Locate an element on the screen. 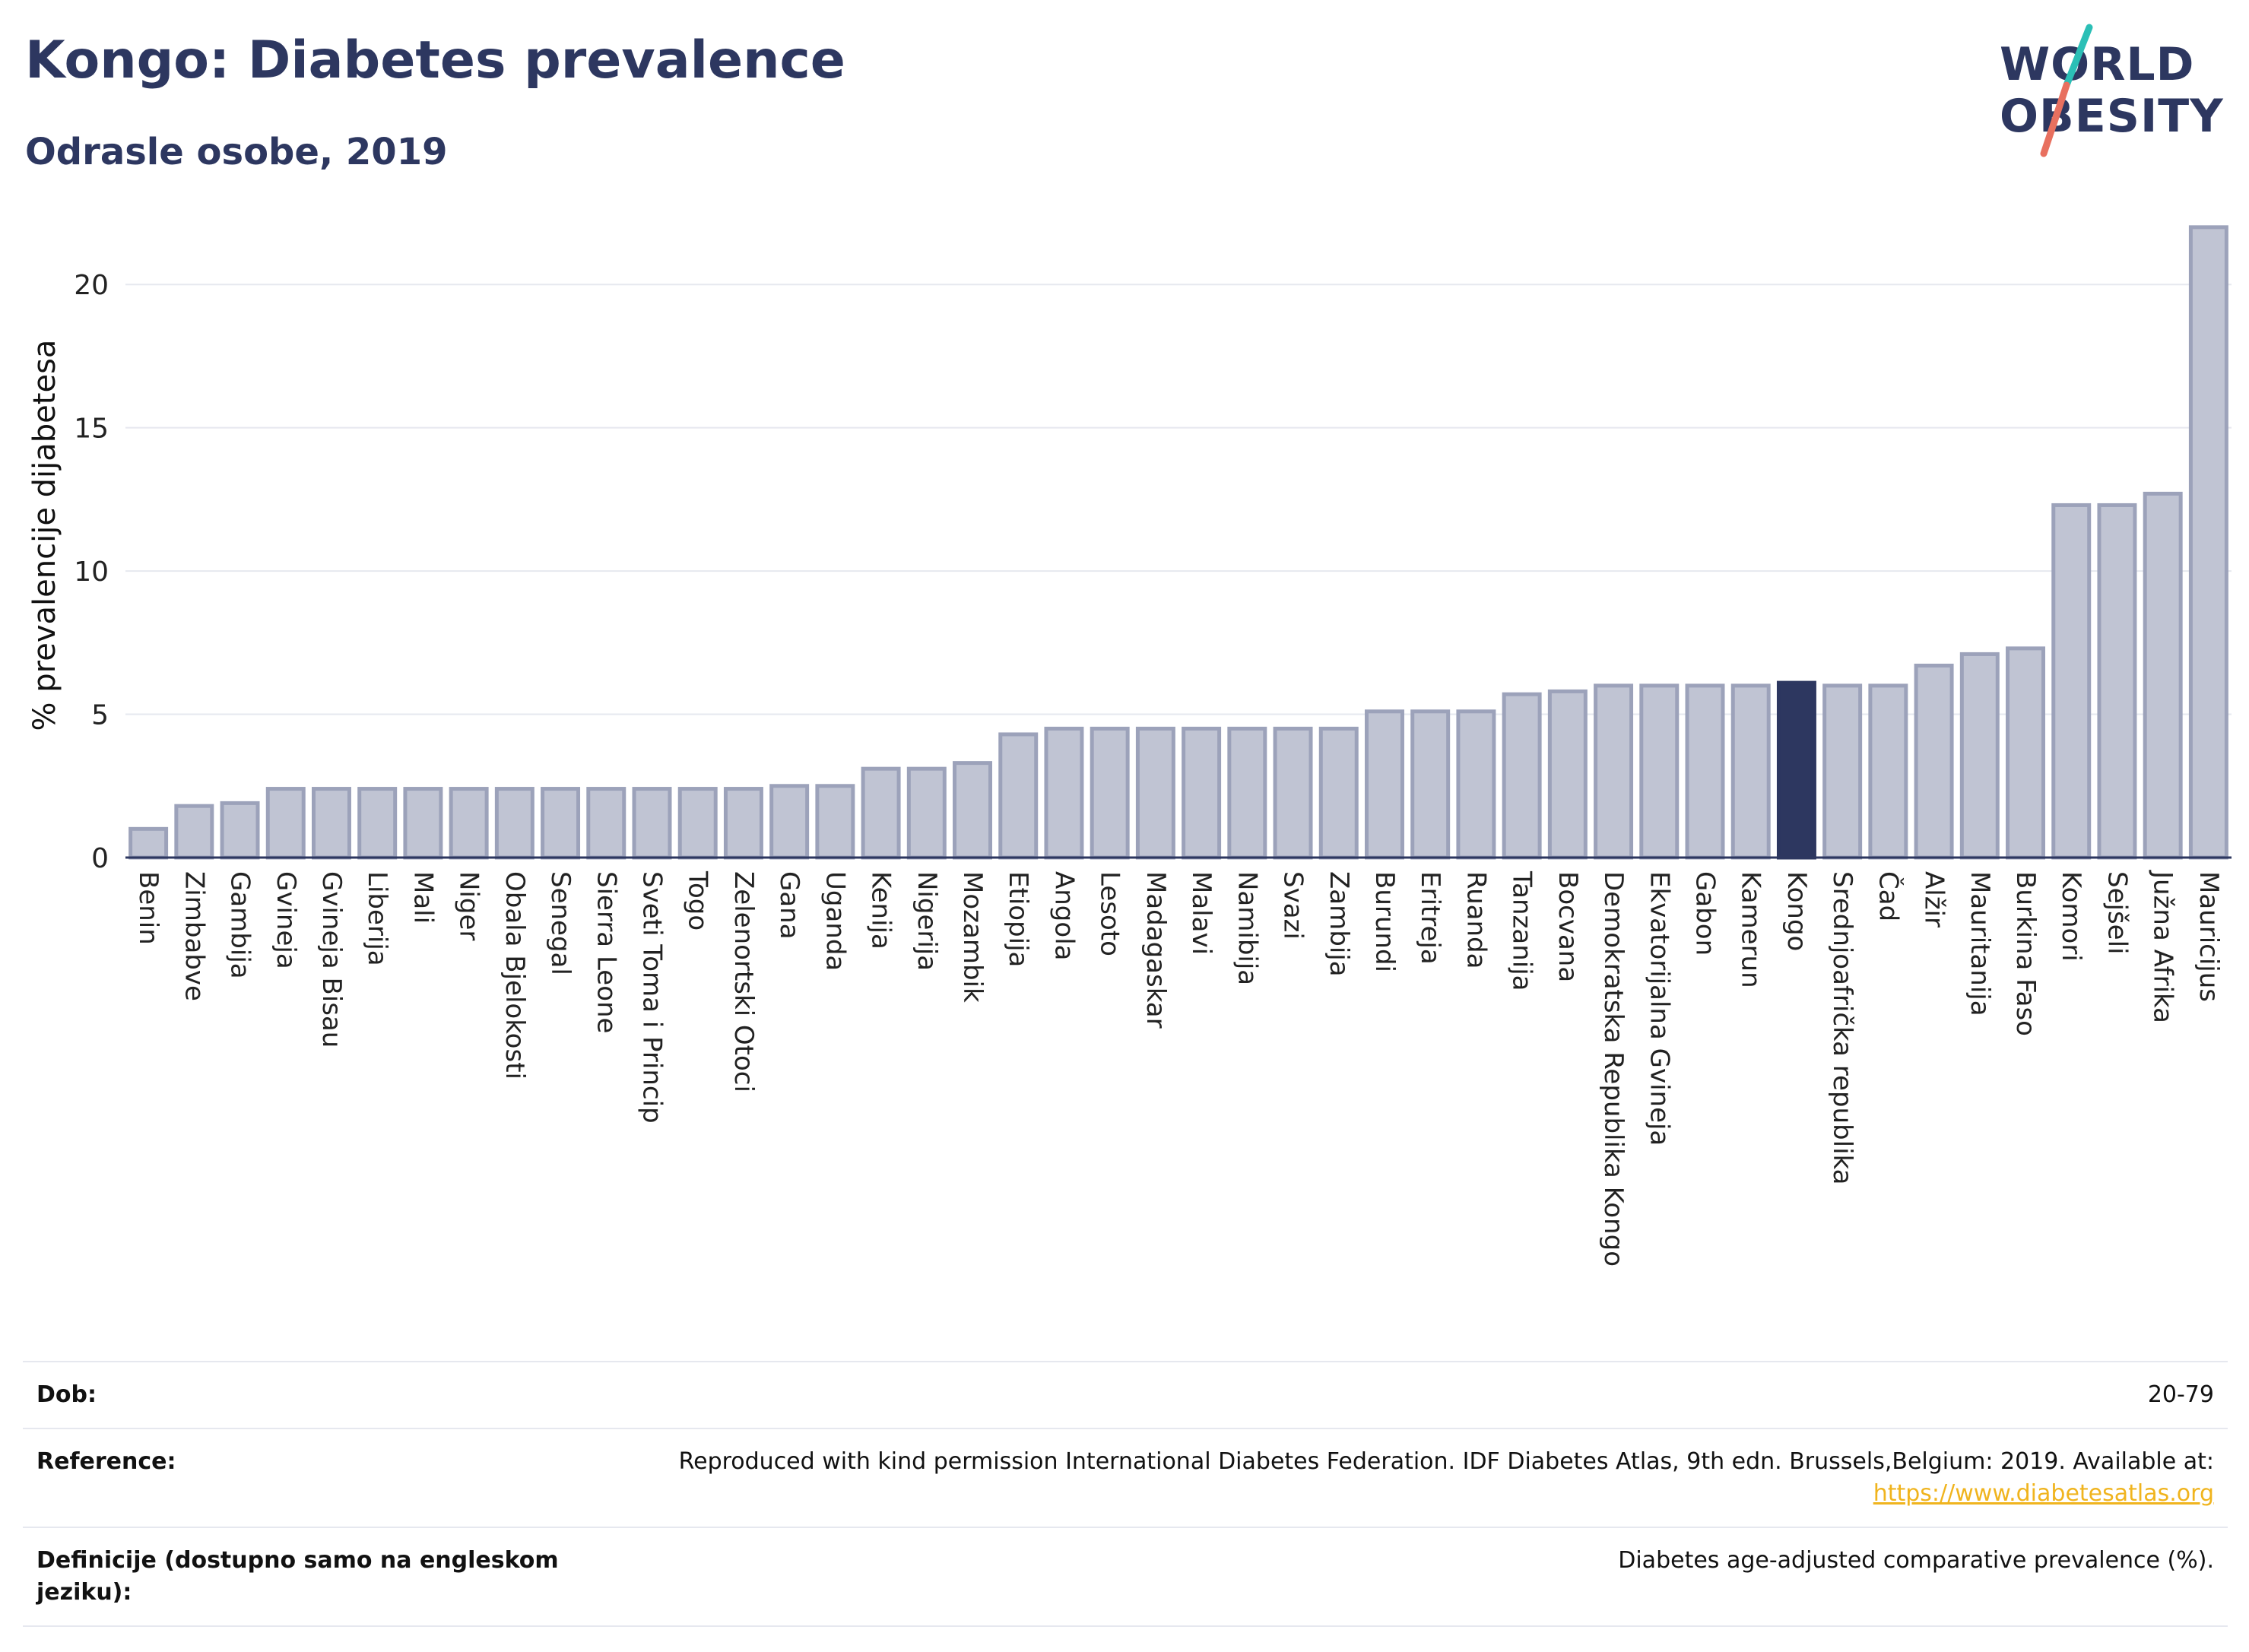  x-tick-label: Mauritanija is located at coordinates (1980, 943).